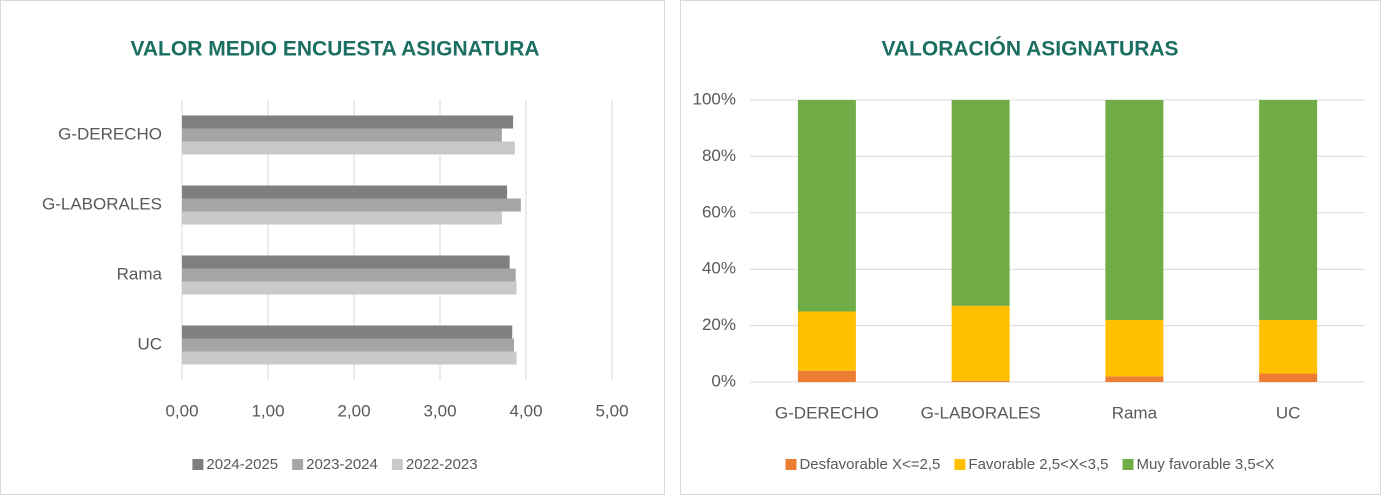 The image size is (1381, 495). What do you see at coordinates (334, 49) in the screenshot?
I see `chart-title: VALOR MEDIO ENCUESTA ASIGNATURA` at bounding box center [334, 49].